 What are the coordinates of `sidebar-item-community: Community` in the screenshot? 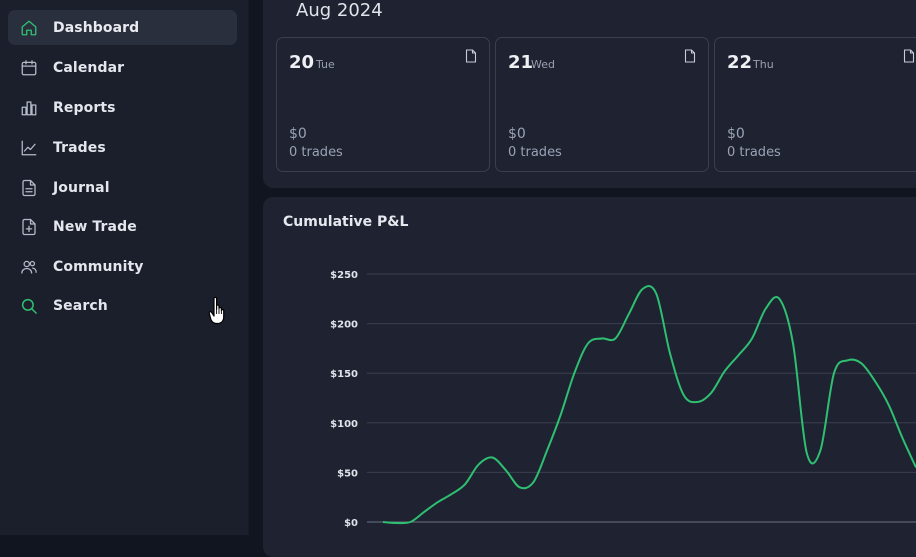 It's located at (122, 266).